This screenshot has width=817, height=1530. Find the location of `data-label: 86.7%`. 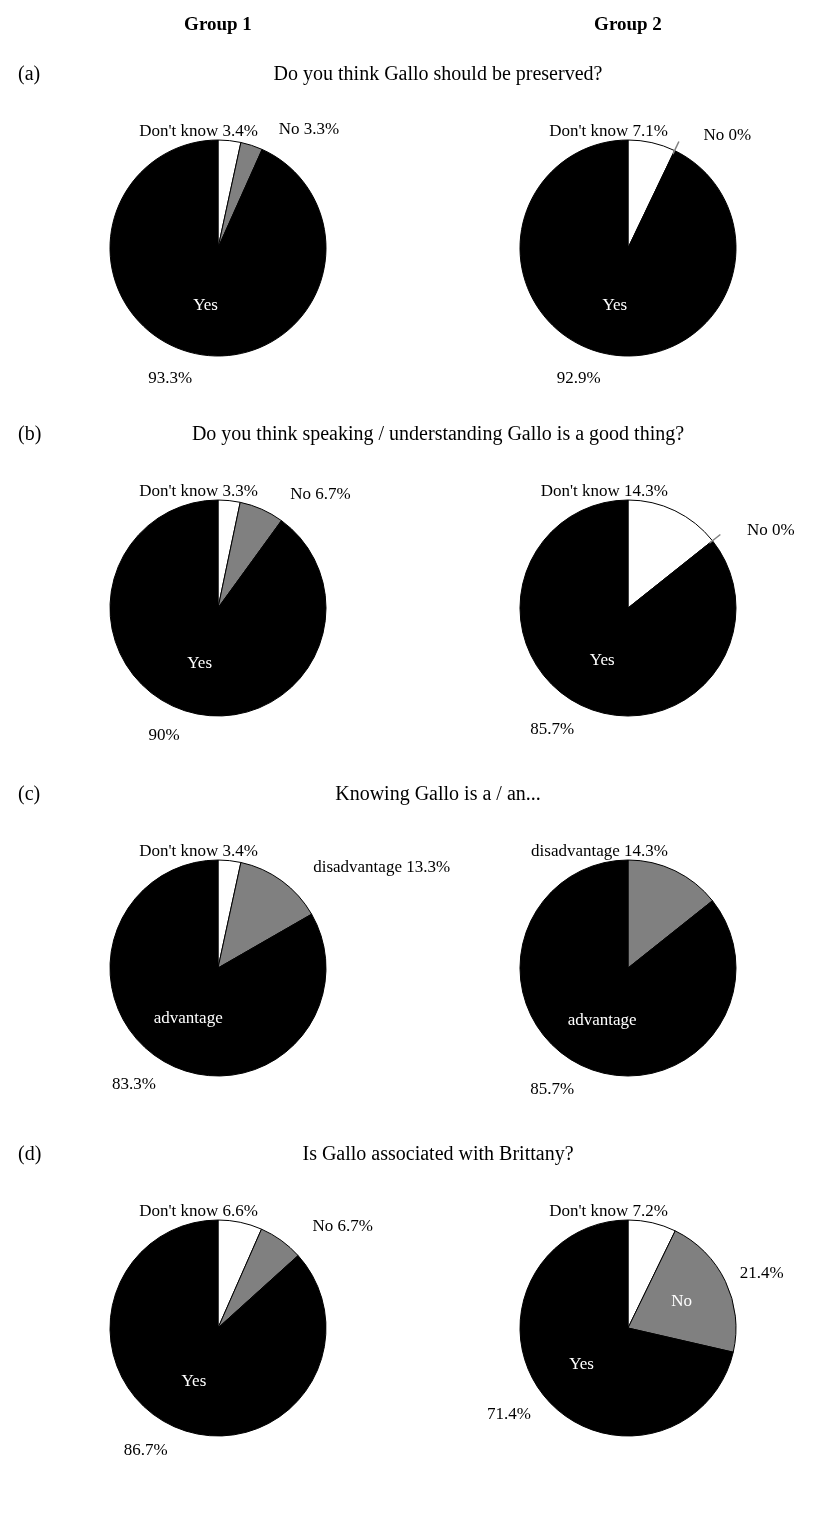

data-label: 86.7% is located at coordinates (145, 1450).